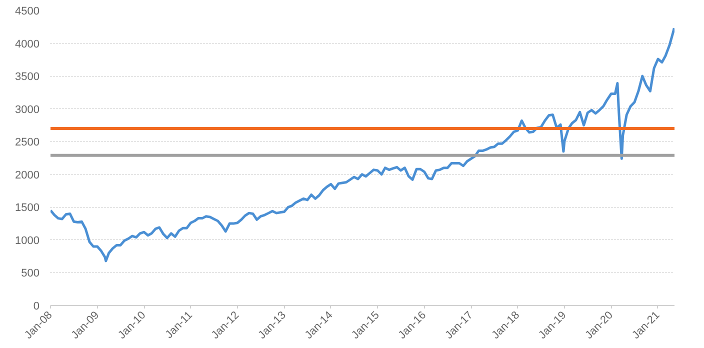 The height and width of the screenshot is (348, 704). I want to click on y-tick-label: 2500, so click(27, 142).